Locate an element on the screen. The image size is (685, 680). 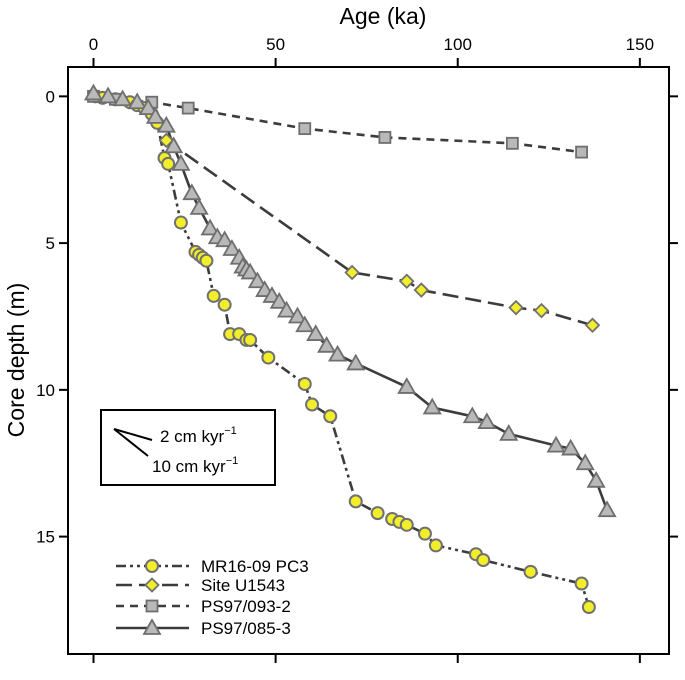
legend-label-3: PS97/085-3 is located at coordinates (246, 628).